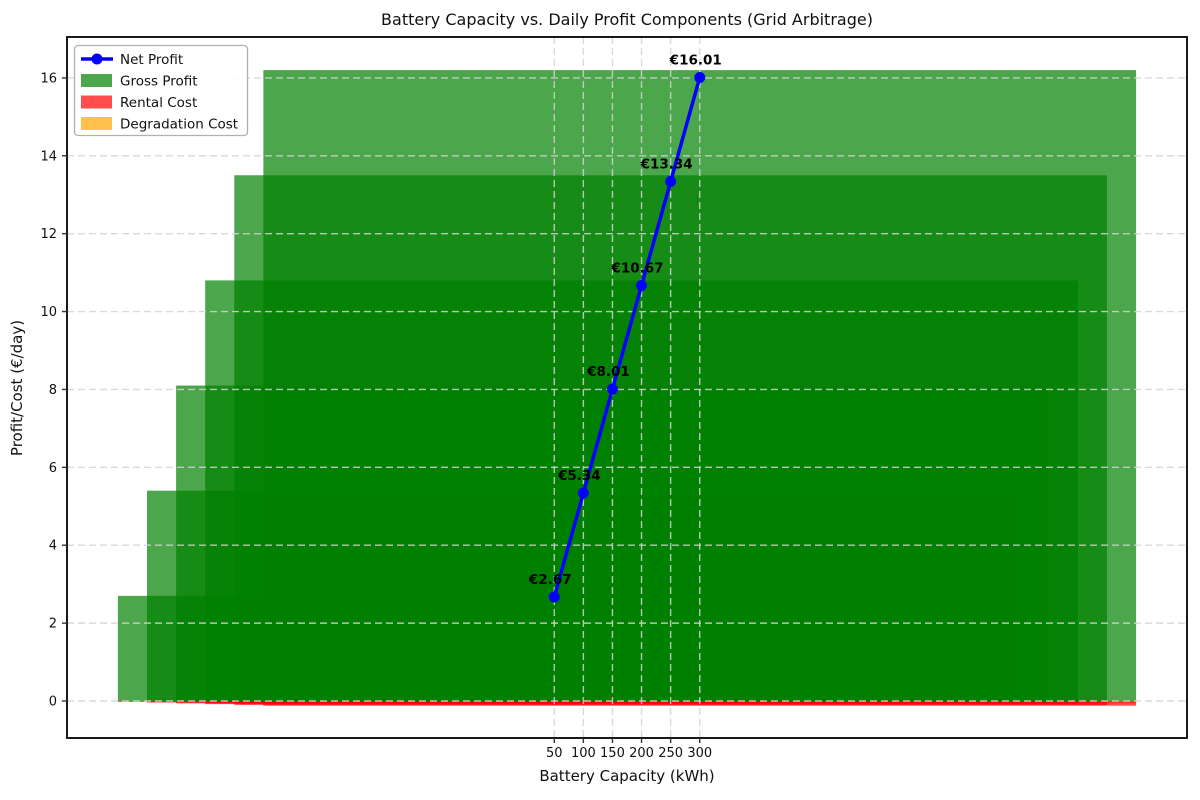 The image size is (1200, 800). What do you see at coordinates (179, 124) in the screenshot?
I see `legend-label: Degradation Cost` at bounding box center [179, 124].